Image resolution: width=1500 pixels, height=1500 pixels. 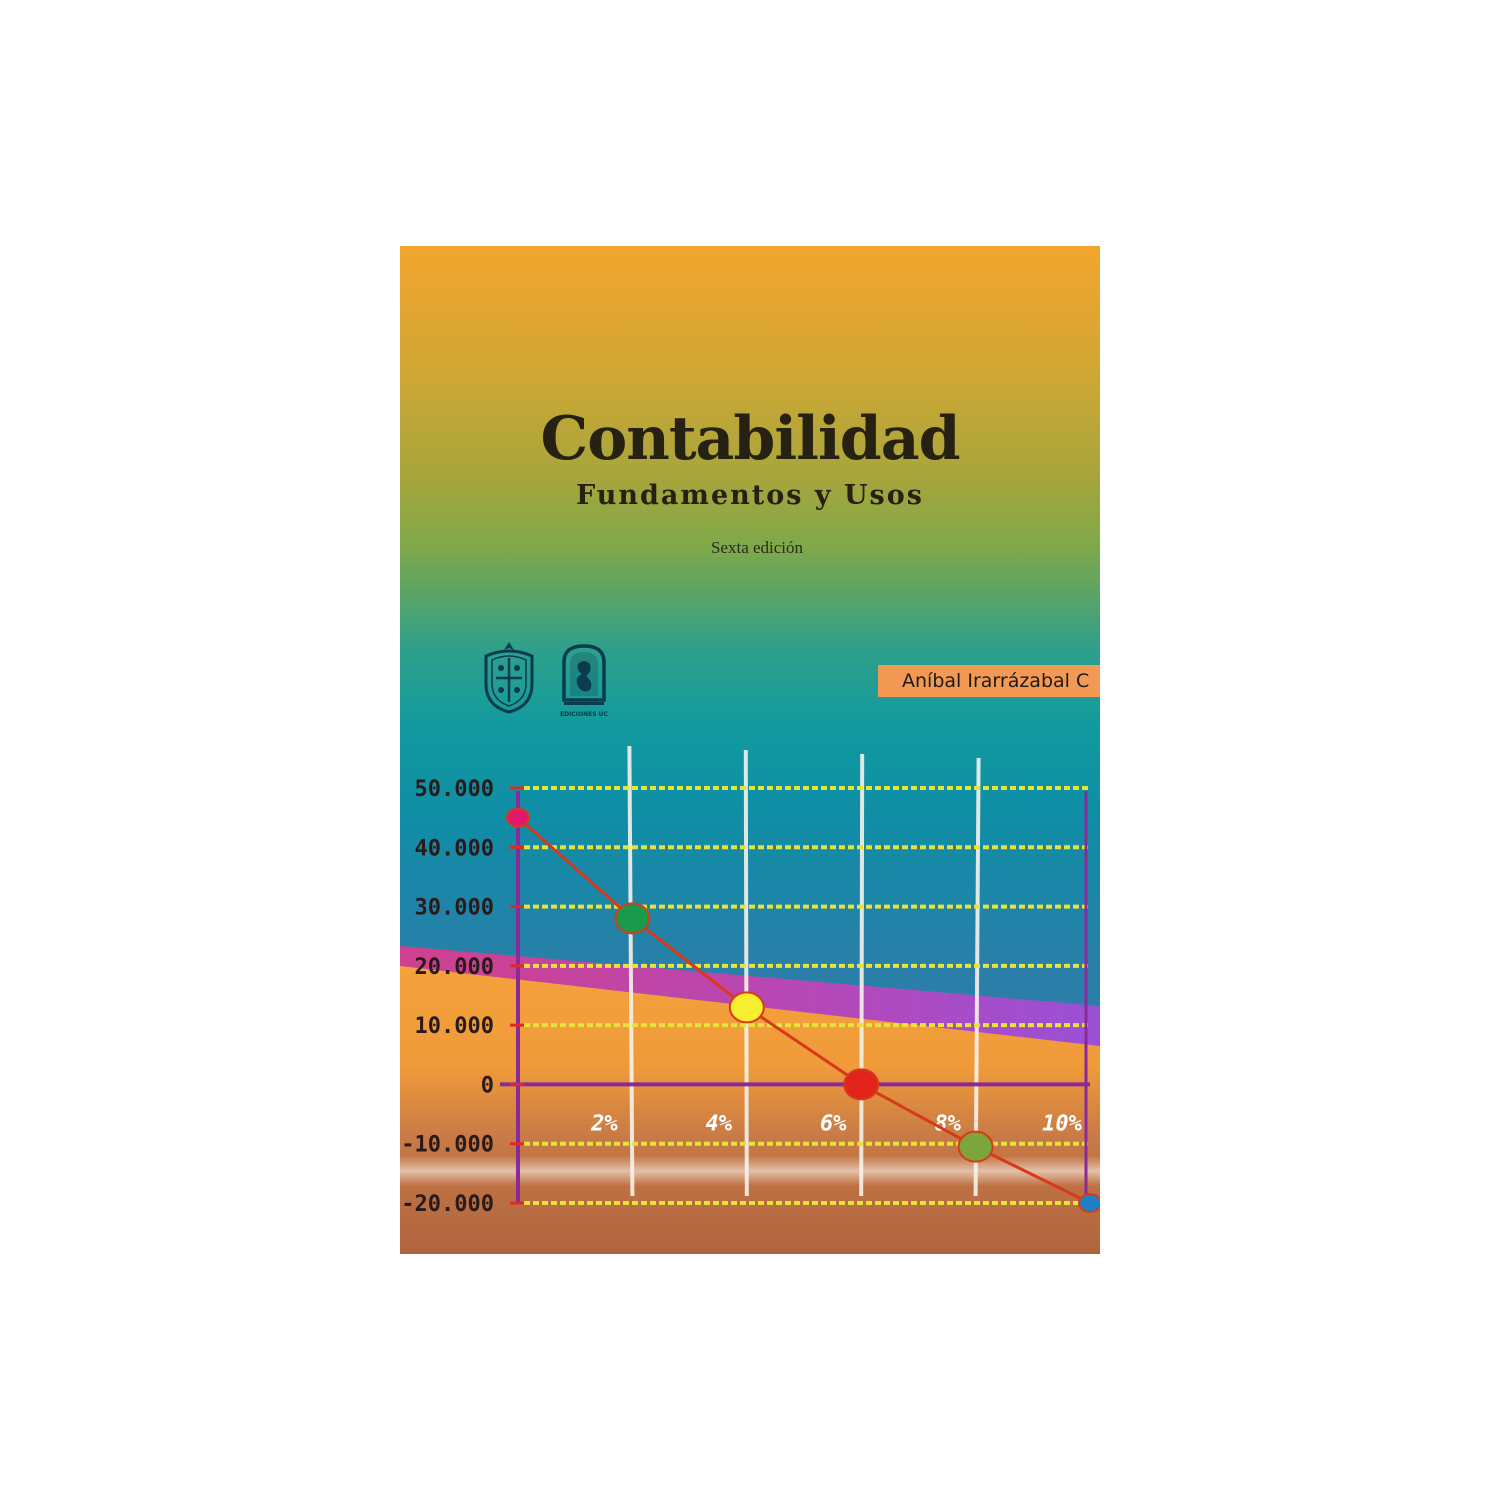 What do you see at coordinates (604, 1123) in the screenshot?
I see `x-tick-label: 2%` at bounding box center [604, 1123].